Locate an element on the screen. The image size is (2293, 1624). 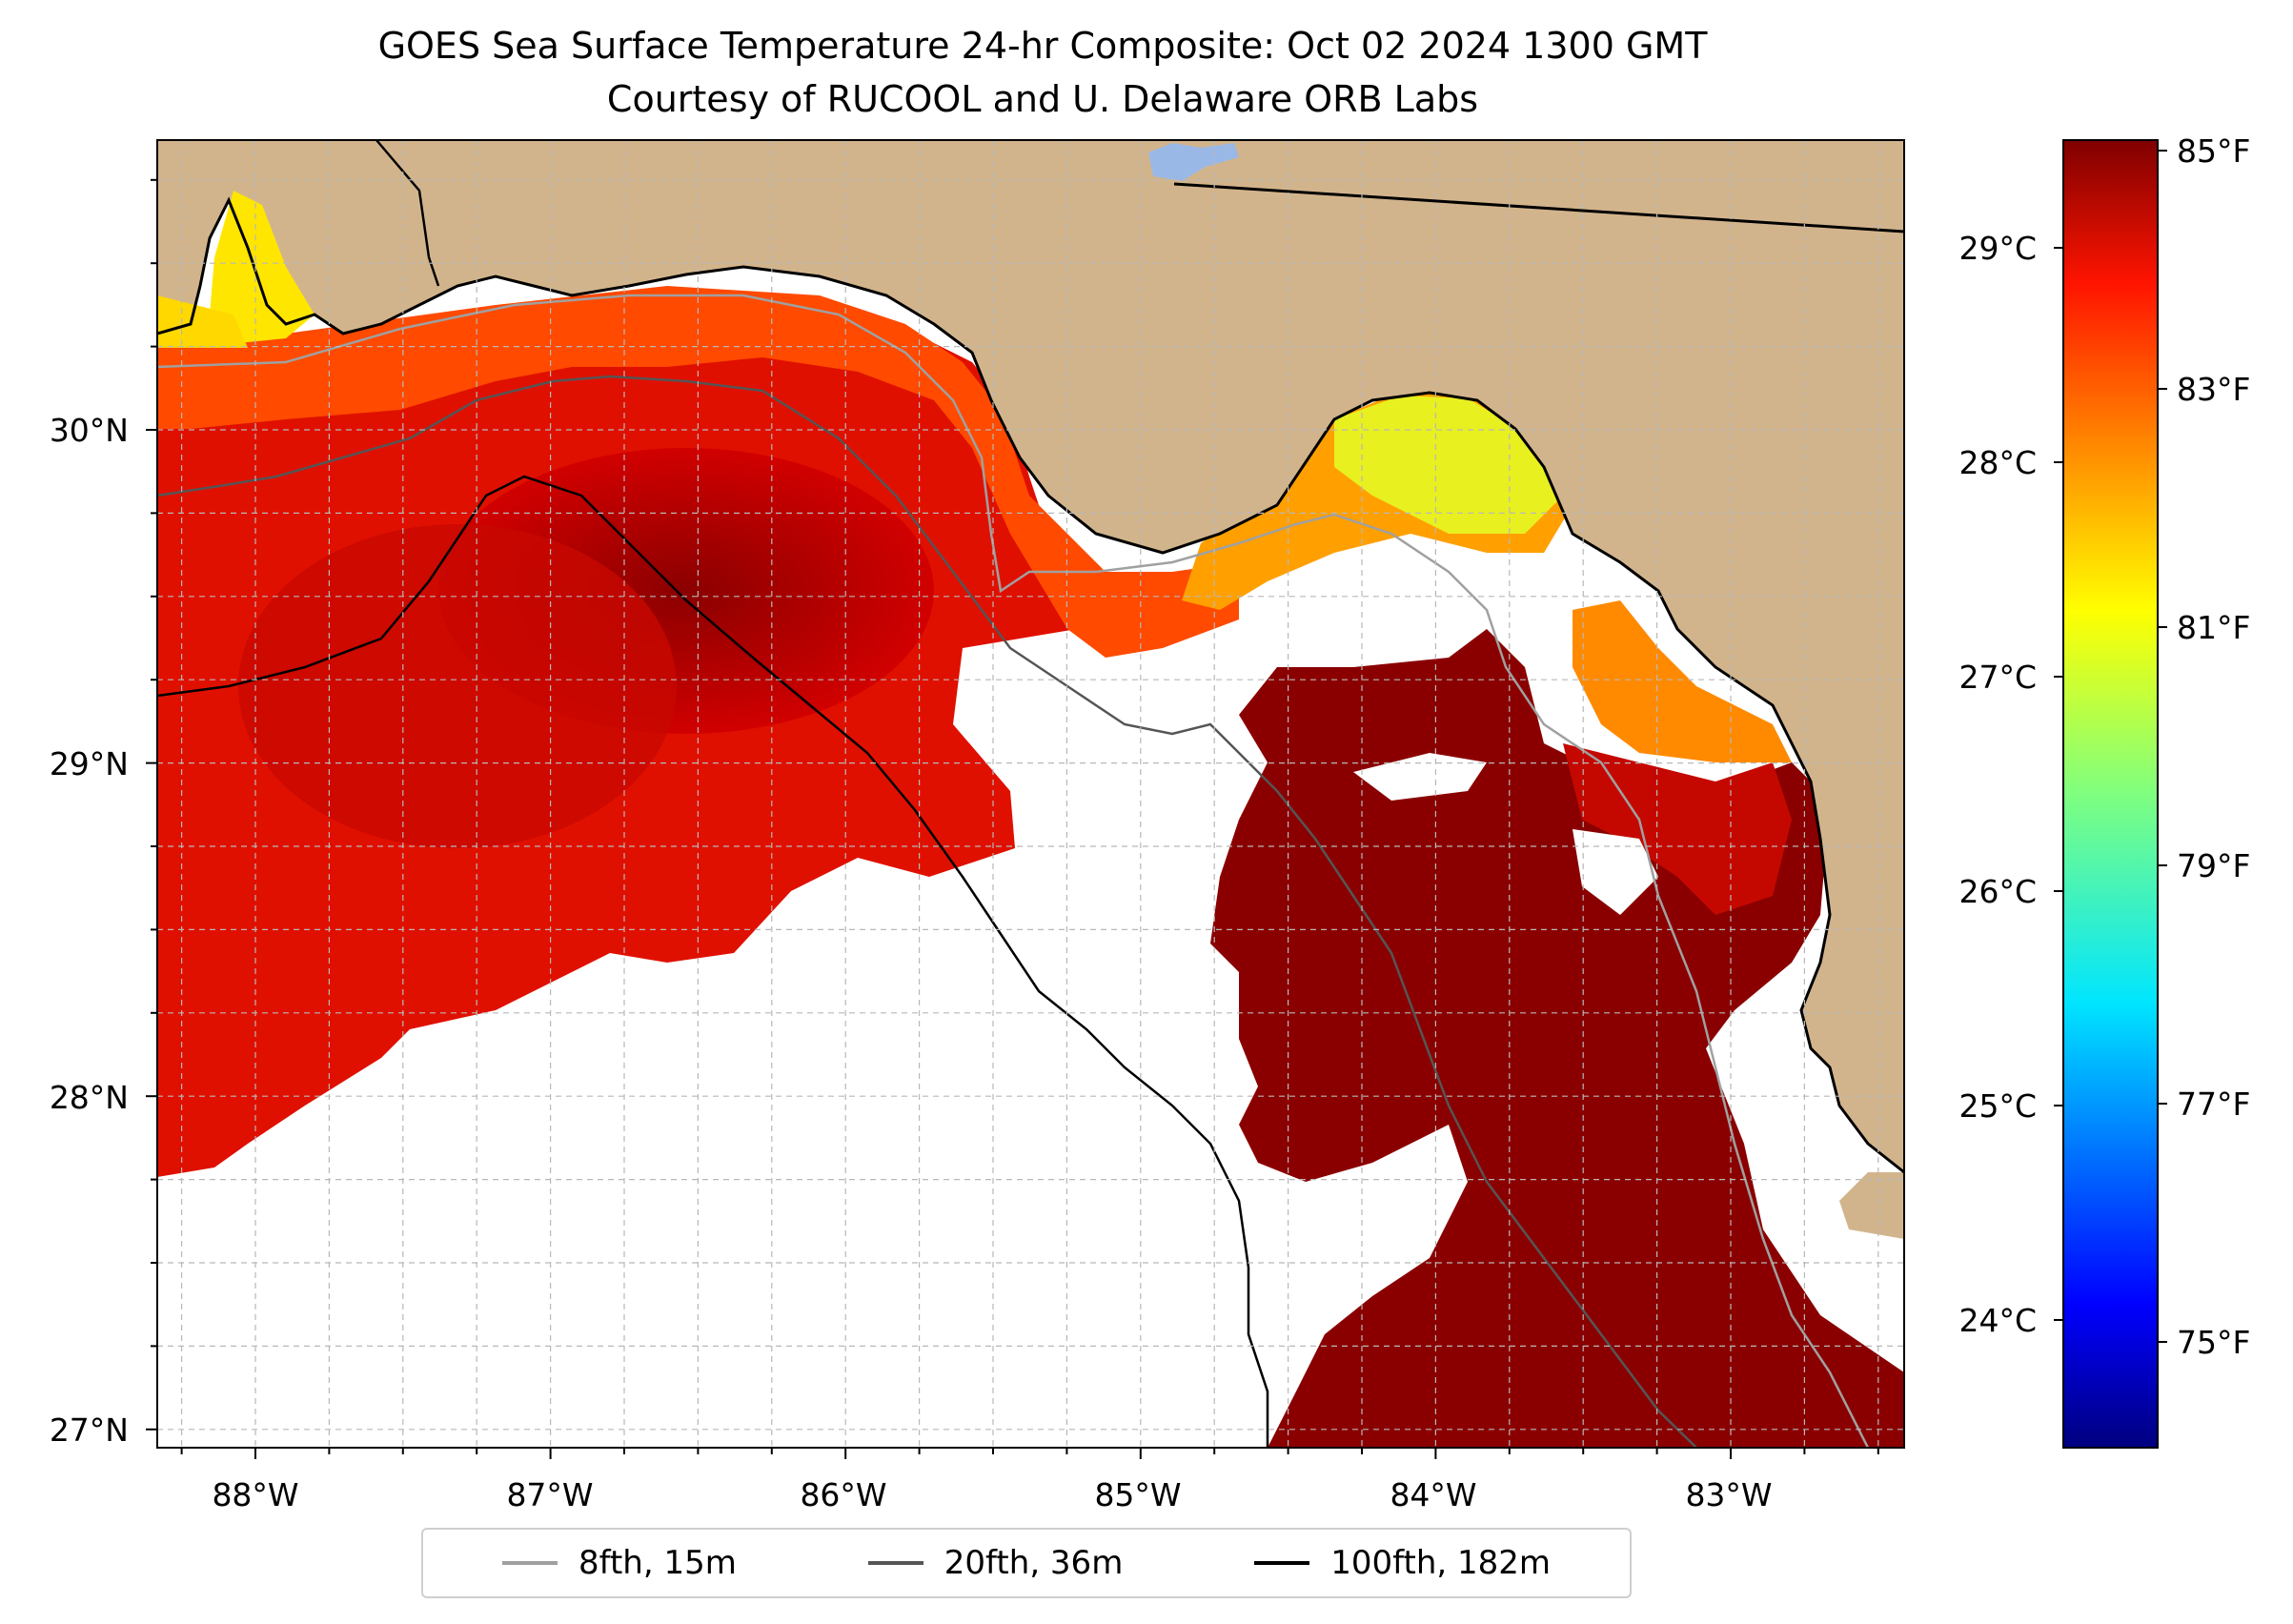
legend-swatch-100fth is located at coordinates (1282, 1563).